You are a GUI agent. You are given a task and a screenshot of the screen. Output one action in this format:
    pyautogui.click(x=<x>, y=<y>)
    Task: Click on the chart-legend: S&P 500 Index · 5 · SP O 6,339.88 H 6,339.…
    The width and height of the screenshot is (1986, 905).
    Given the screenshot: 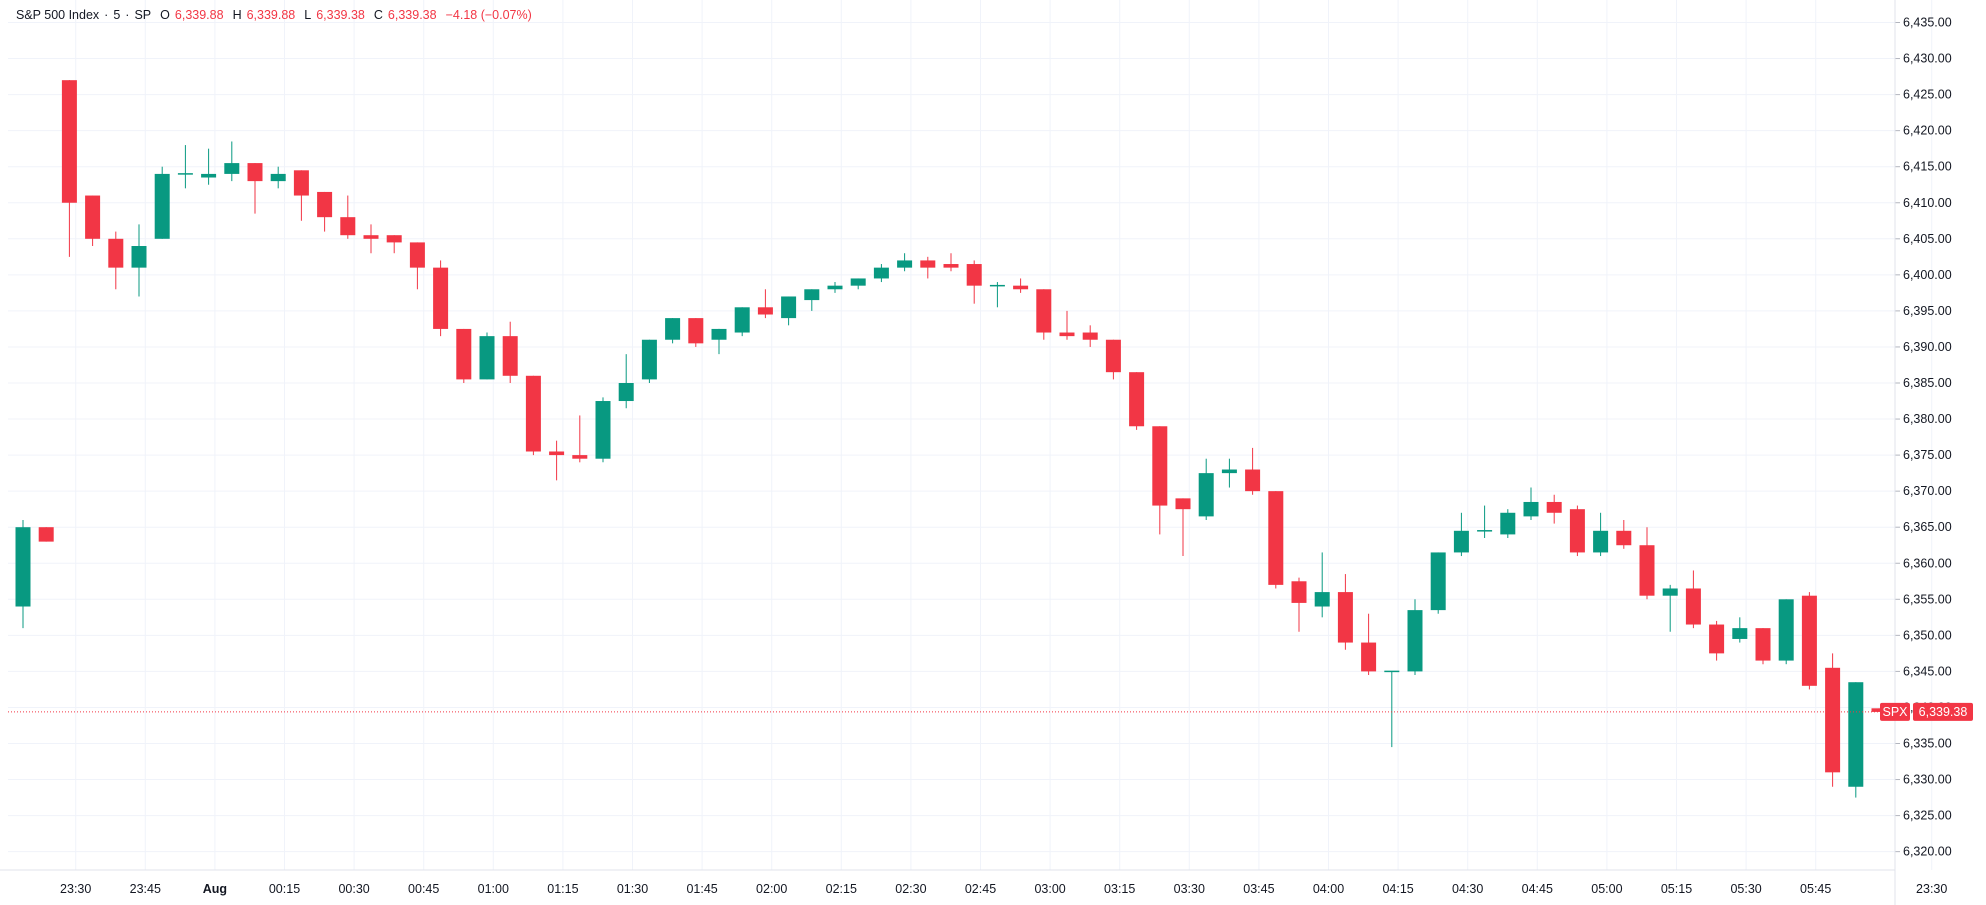 What is the action you would take?
    pyautogui.click(x=274, y=15)
    